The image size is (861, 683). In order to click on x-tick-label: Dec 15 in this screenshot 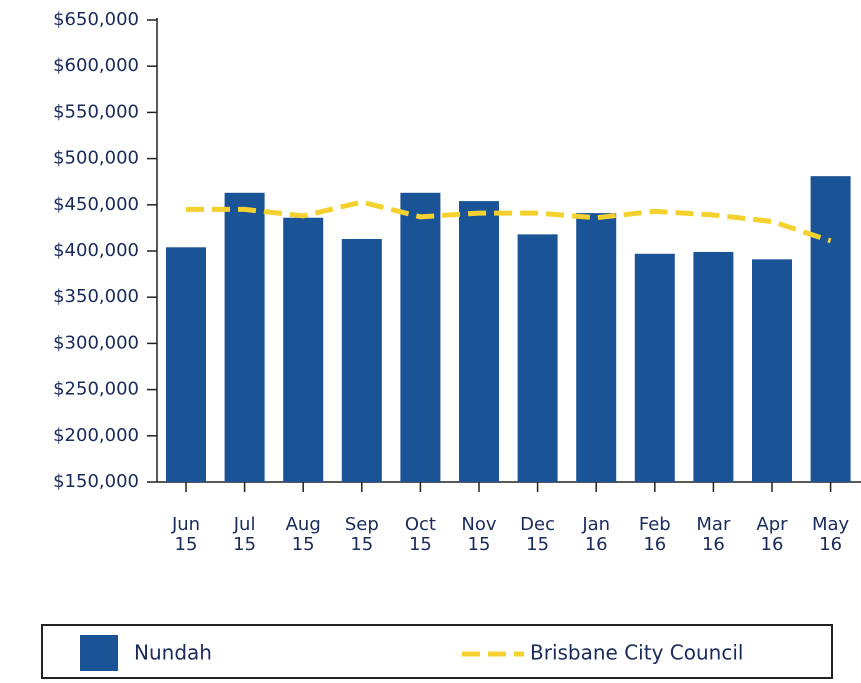, I will do `click(538, 534)`.